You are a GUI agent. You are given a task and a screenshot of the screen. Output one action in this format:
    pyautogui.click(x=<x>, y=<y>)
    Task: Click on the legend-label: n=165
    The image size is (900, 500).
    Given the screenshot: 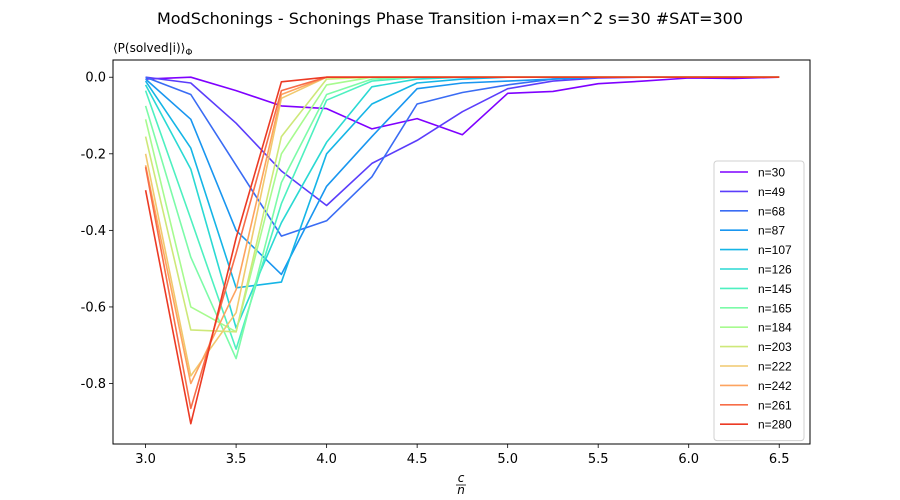 What is the action you would take?
    pyautogui.click(x=775, y=308)
    